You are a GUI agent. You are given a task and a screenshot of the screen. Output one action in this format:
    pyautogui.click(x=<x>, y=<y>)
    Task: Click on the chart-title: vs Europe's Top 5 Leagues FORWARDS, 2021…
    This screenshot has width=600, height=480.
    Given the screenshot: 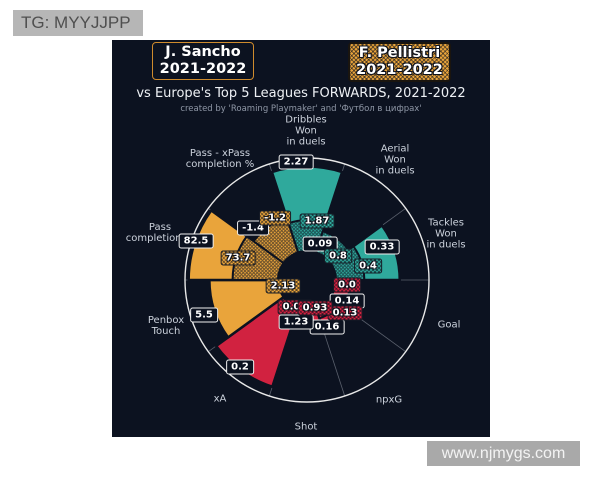 What is the action you would take?
    pyautogui.click(x=301, y=93)
    